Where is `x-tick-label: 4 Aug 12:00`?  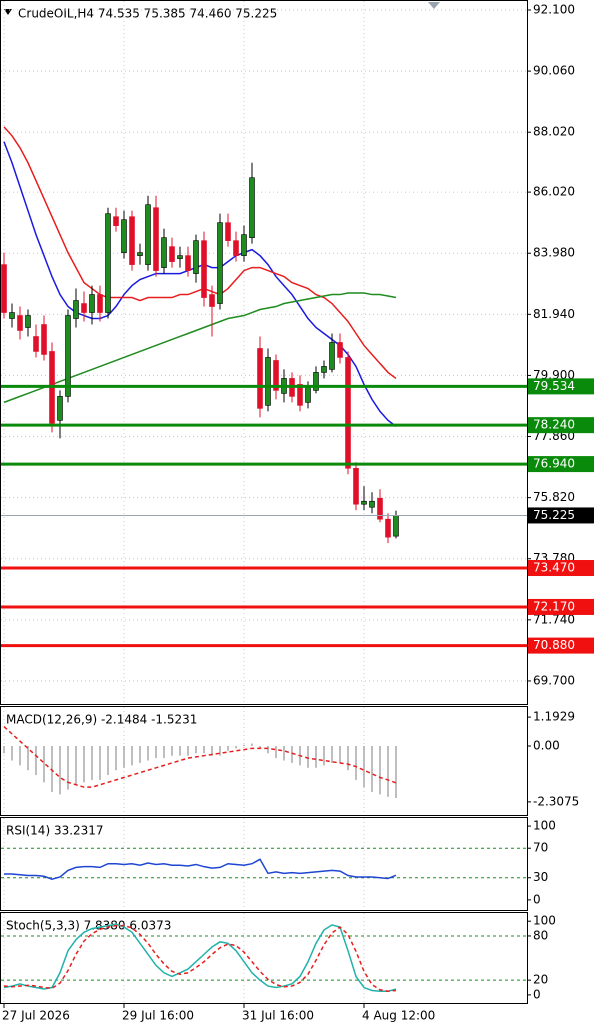 x-tick-label: 4 Aug 12:00 is located at coordinates (398, 1016).